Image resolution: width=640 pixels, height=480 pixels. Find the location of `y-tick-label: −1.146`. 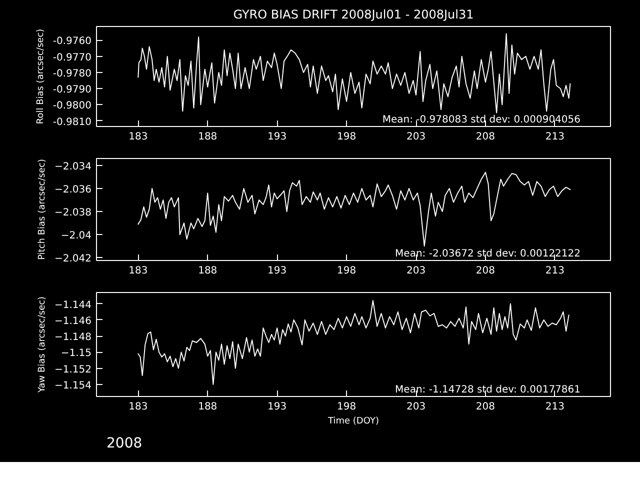

y-tick-label: −1.146 is located at coordinates (73, 321).